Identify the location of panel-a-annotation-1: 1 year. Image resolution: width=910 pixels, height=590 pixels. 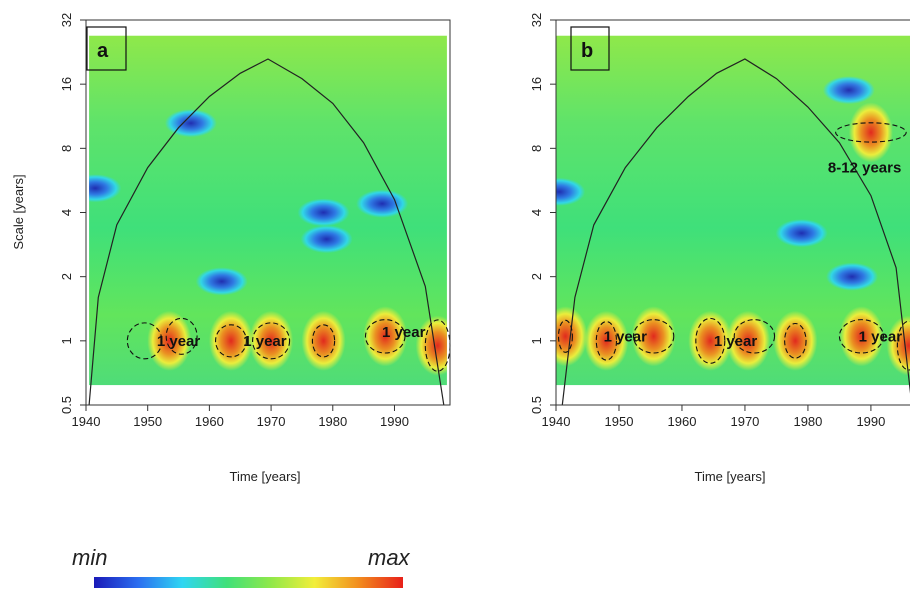
(265, 341).